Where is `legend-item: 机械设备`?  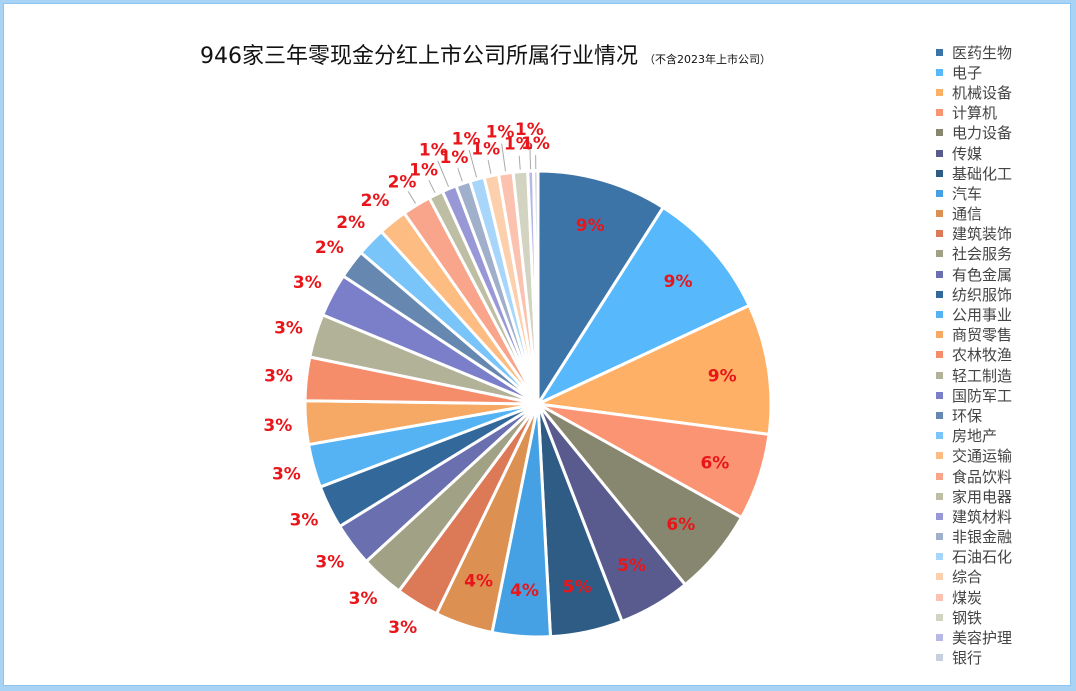 legend-item: 机械设备 is located at coordinates (1001, 92).